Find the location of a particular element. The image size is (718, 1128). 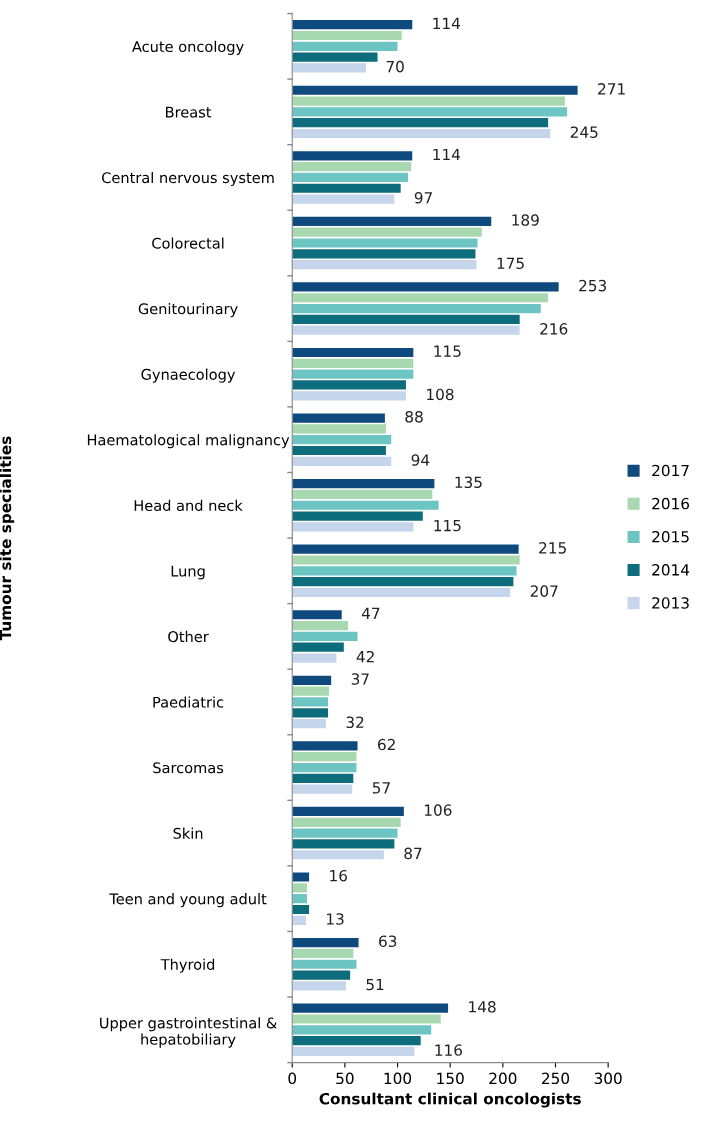

y-tick-label: Upper gastrointestinal & hepatobiliary is located at coordinates (188, 1032).